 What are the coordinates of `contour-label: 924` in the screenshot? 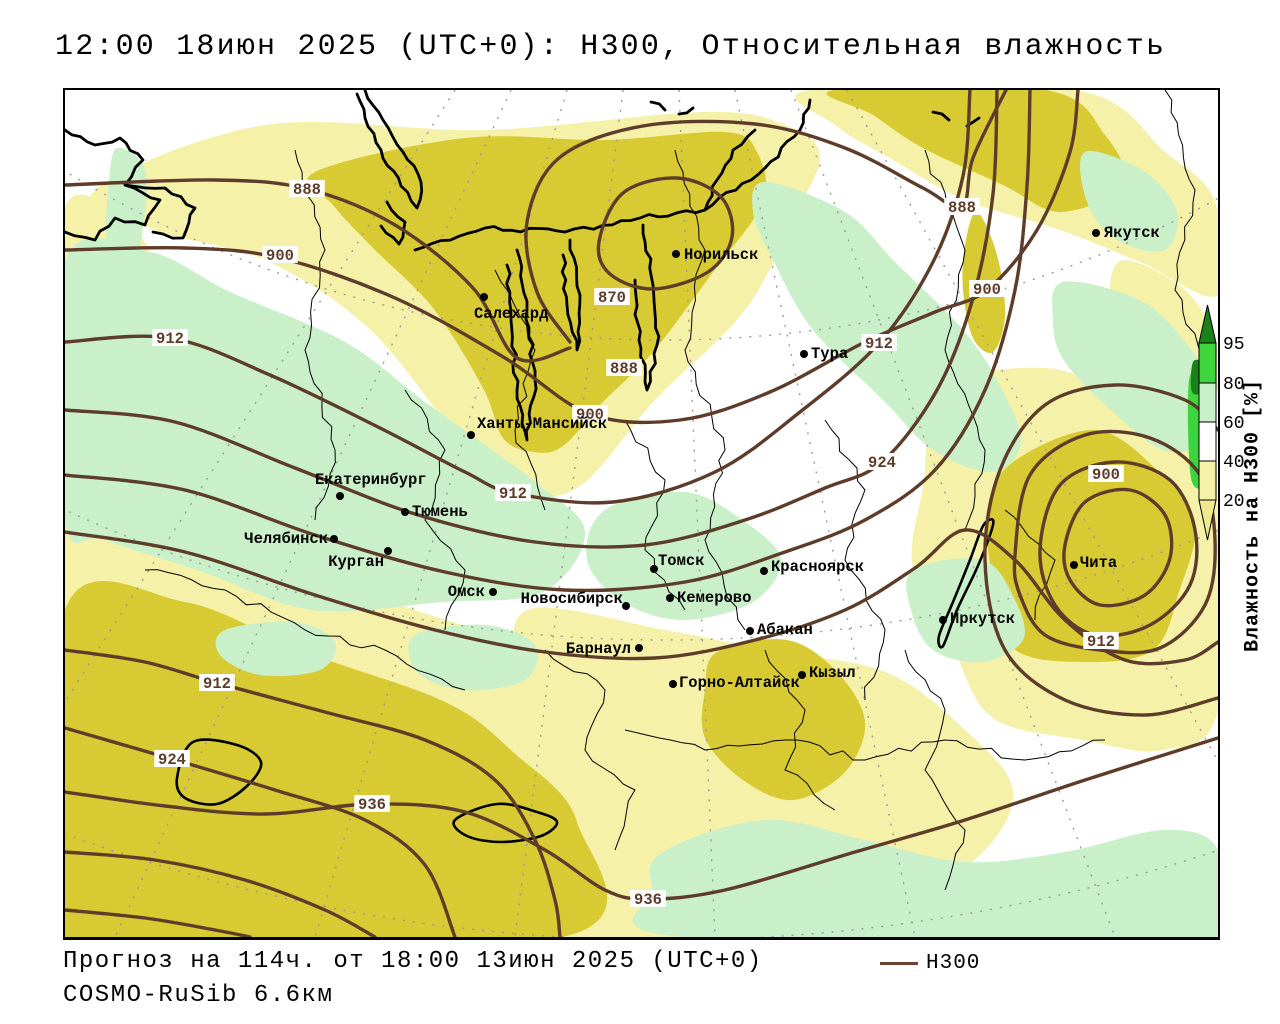 It's located at (882, 463).